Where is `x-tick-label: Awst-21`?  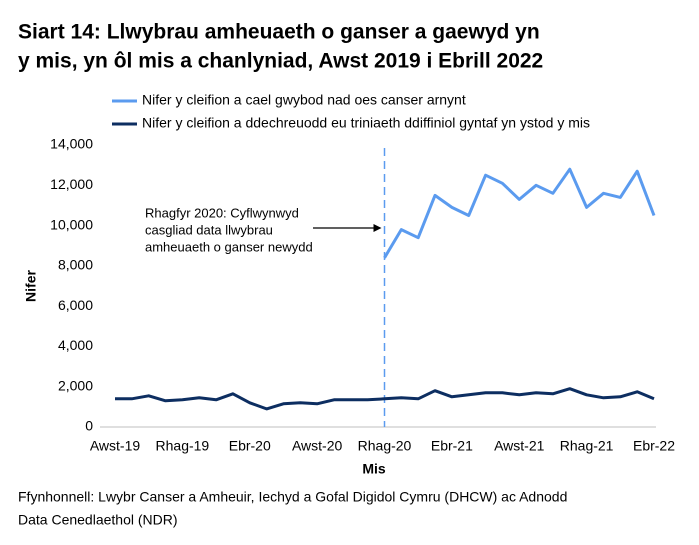 x-tick-label: Awst-21 is located at coordinates (519, 446).